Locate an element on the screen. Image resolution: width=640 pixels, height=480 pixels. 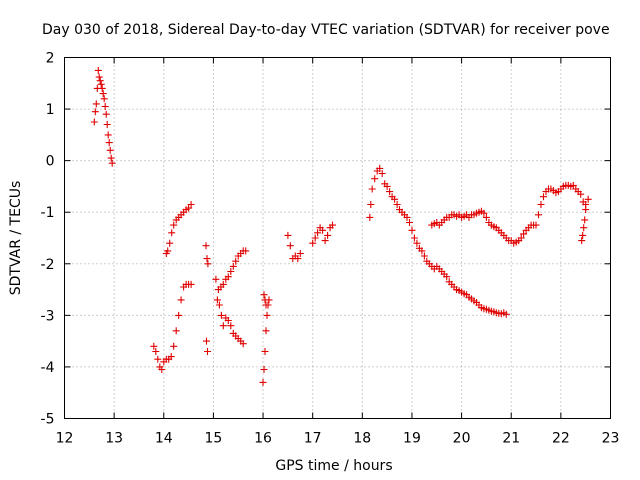
y-tick-label: -1 is located at coordinates (48, 213).